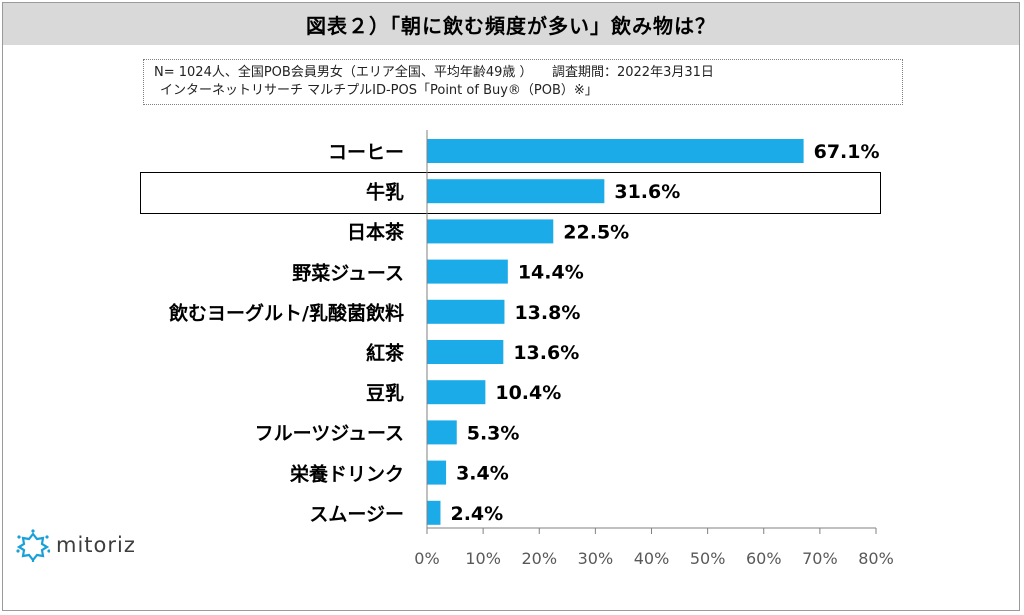 Image resolution: width=1024 pixels, height=615 pixels. Describe the element at coordinates (551, 273) in the screenshot. I see `data-label-3: 14.4%` at that location.